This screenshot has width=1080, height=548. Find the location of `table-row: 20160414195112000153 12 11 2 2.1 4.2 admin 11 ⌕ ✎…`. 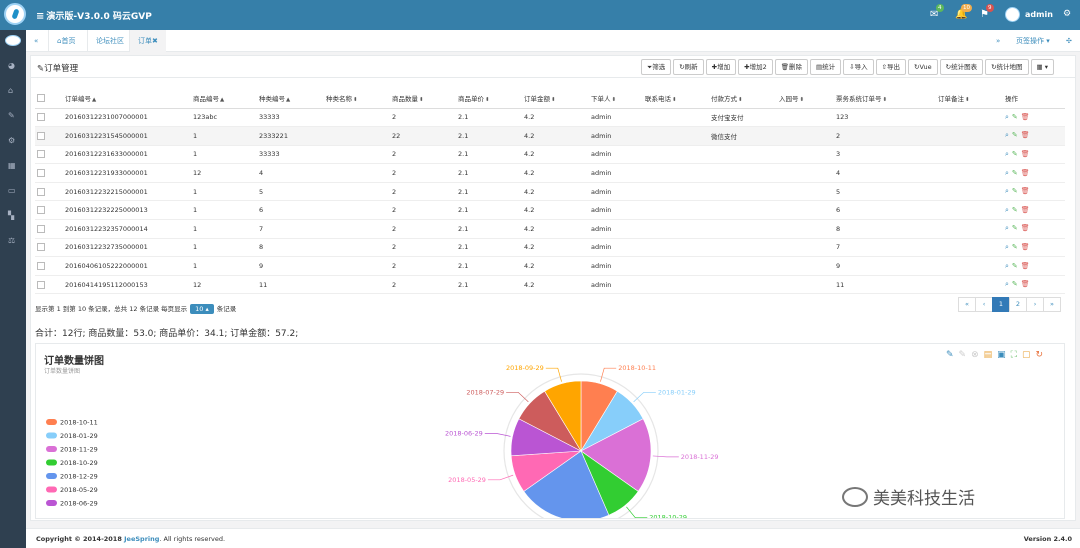

table-row: 20160414195112000153 12 11 2 2.1 4.2 admin 11 ⌕ ✎… is located at coordinates (550, 285).